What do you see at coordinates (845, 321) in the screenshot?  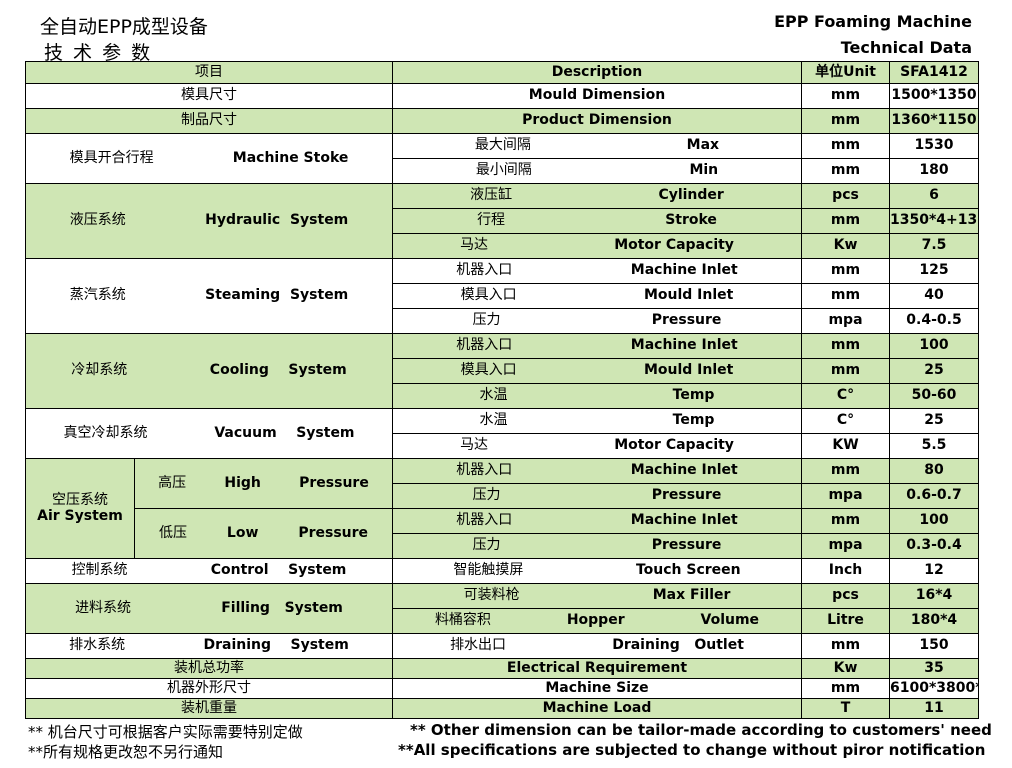 I see `steam-r2-unit: mpa` at bounding box center [845, 321].